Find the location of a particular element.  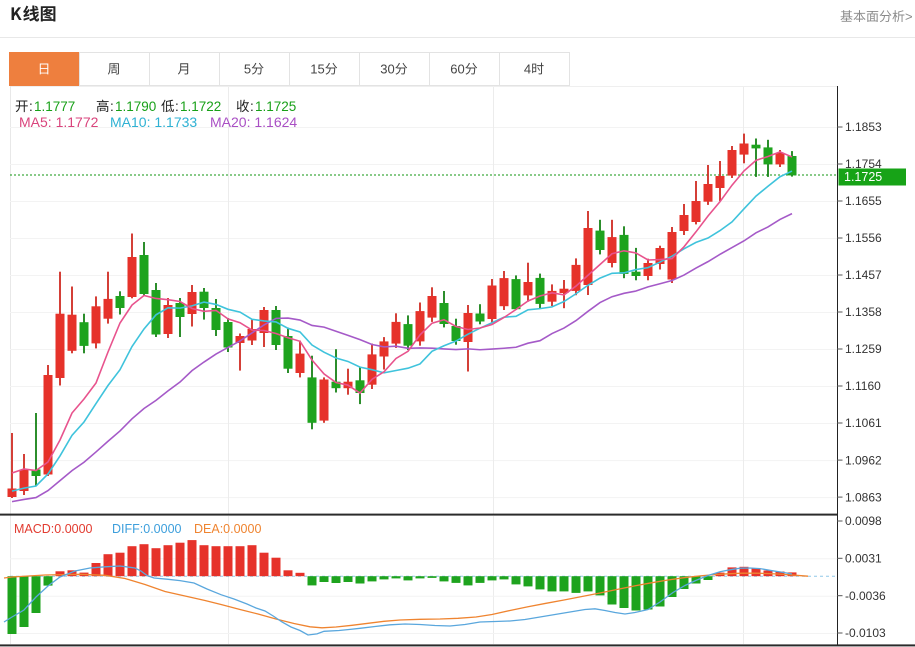

svg-text: MACD:0.0000 is located at coordinates (53, 529).